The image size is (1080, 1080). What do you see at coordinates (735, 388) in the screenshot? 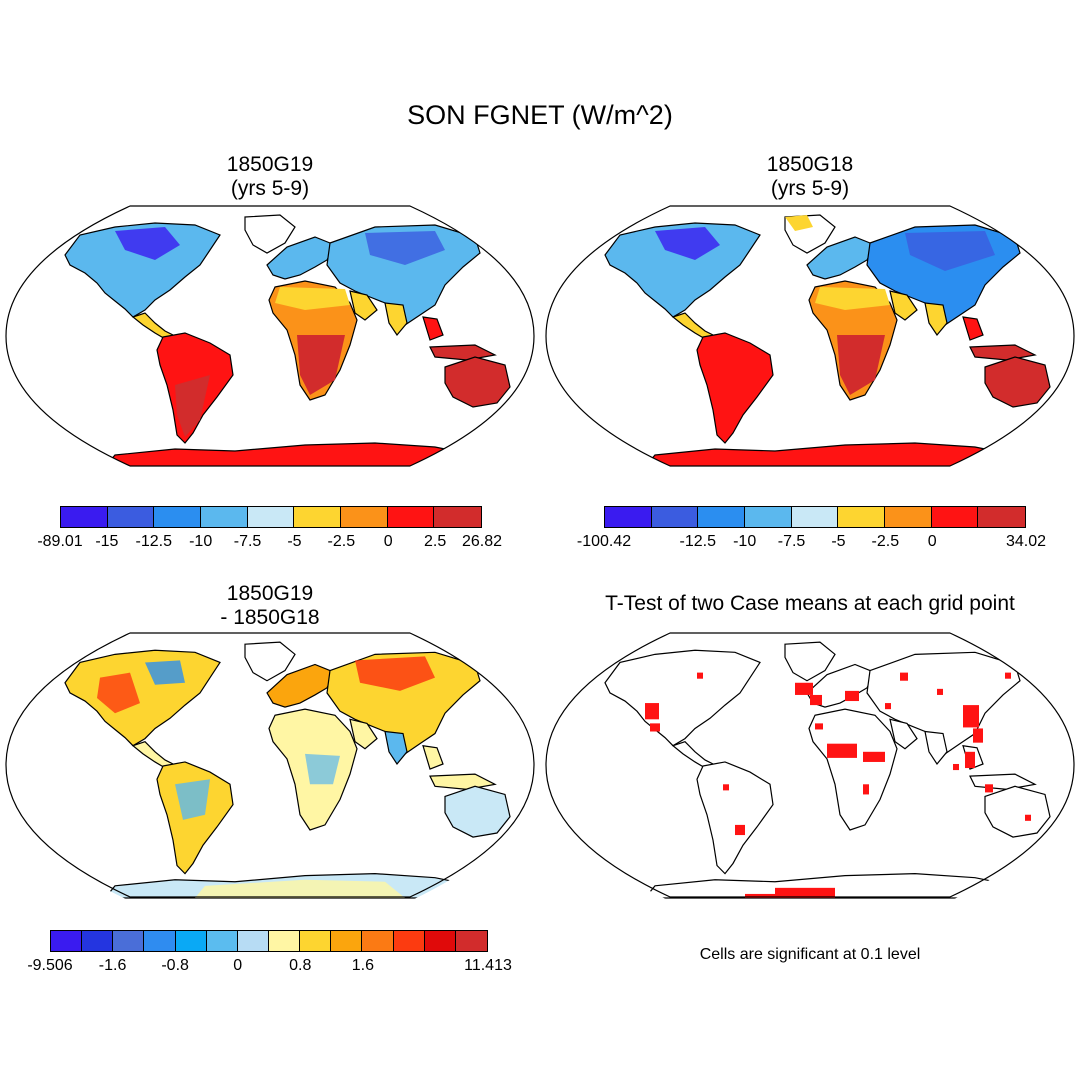
I see `landmass-samerica` at bounding box center [735, 388].